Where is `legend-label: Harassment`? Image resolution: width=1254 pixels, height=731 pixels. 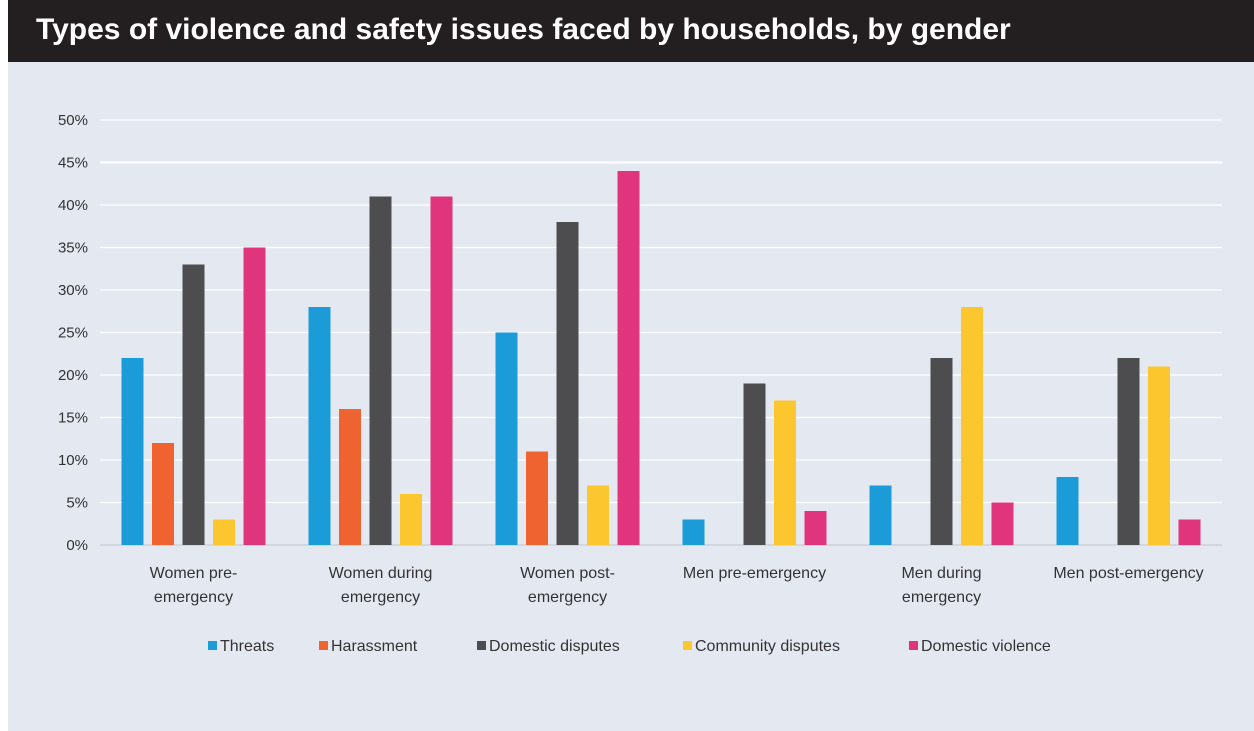
legend-label: Harassment is located at coordinates (374, 646).